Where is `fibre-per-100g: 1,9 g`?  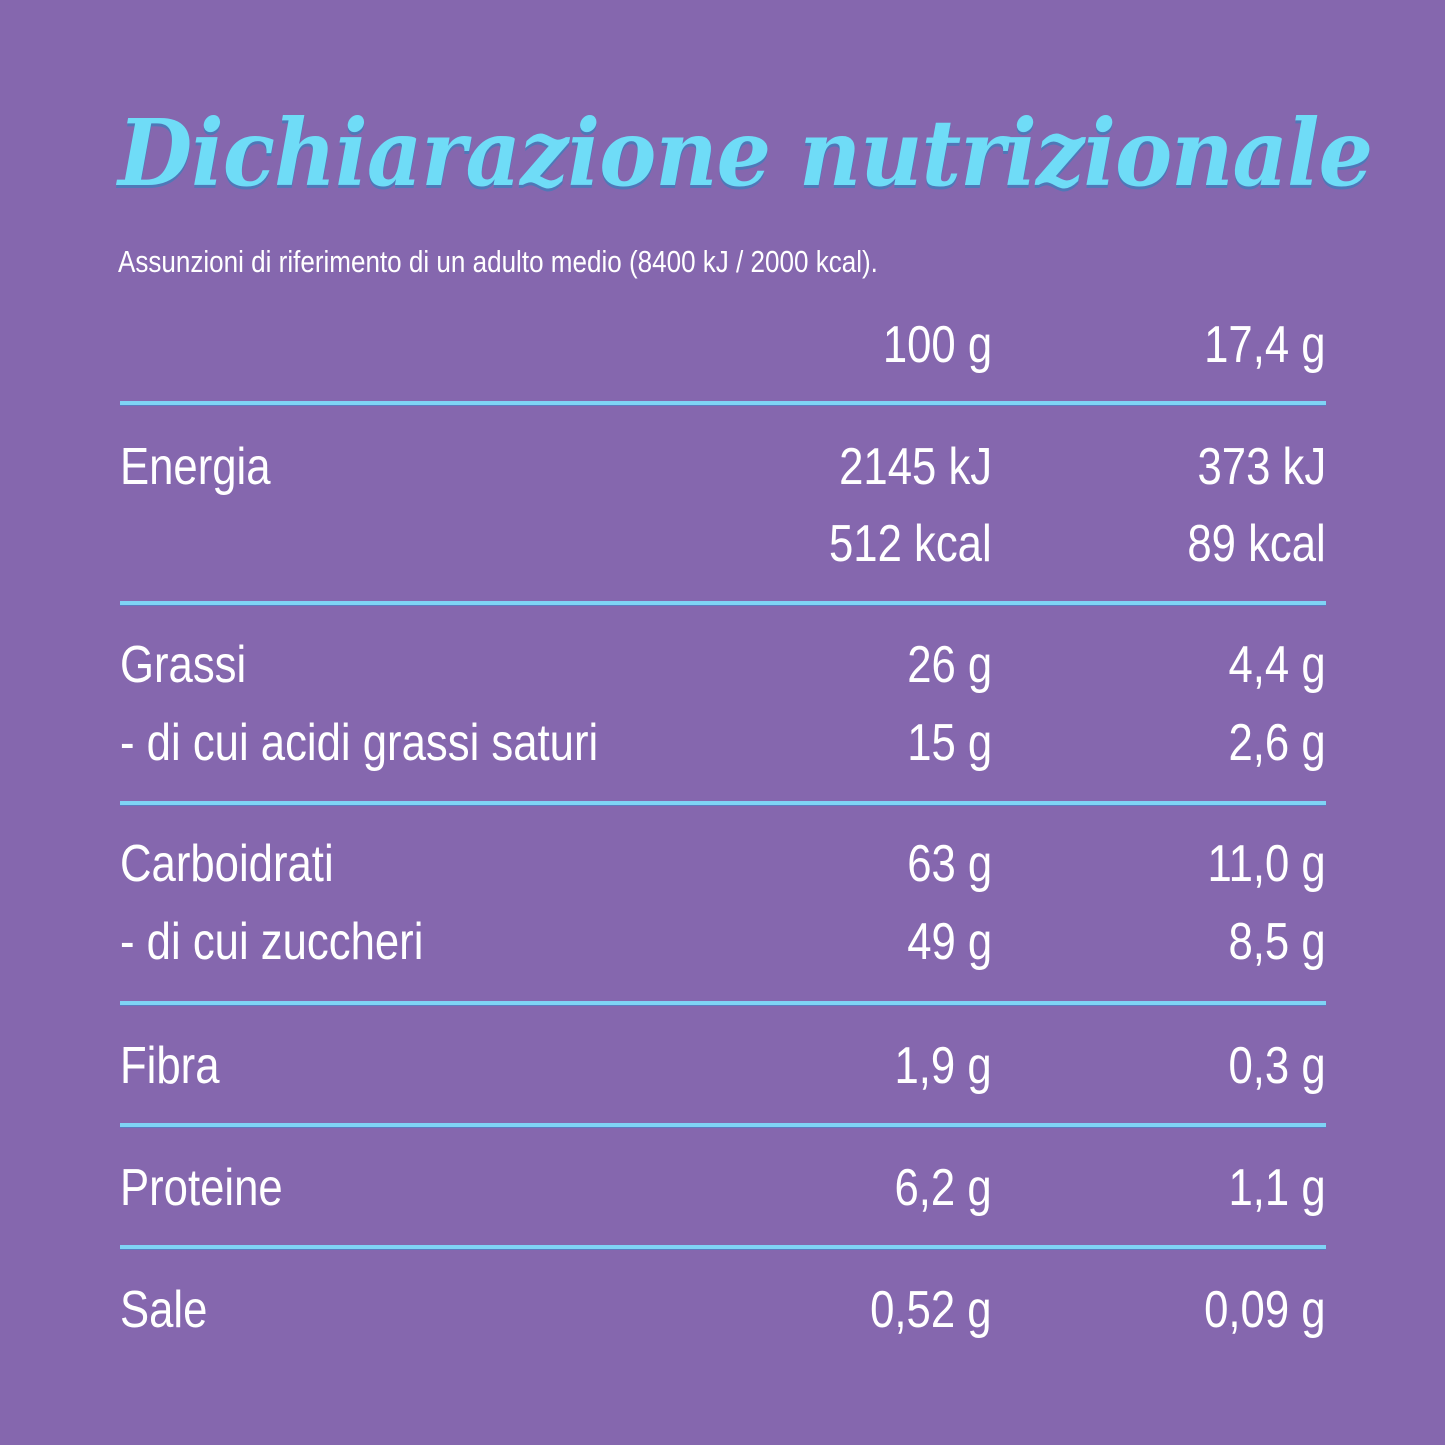
fibre-per-100g: 1,9 g is located at coordinates (943, 1066).